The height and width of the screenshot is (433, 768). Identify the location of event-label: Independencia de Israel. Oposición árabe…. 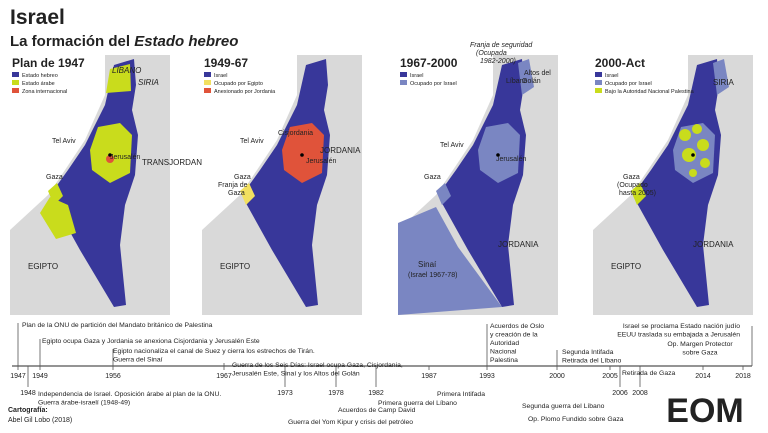
(129, 394).